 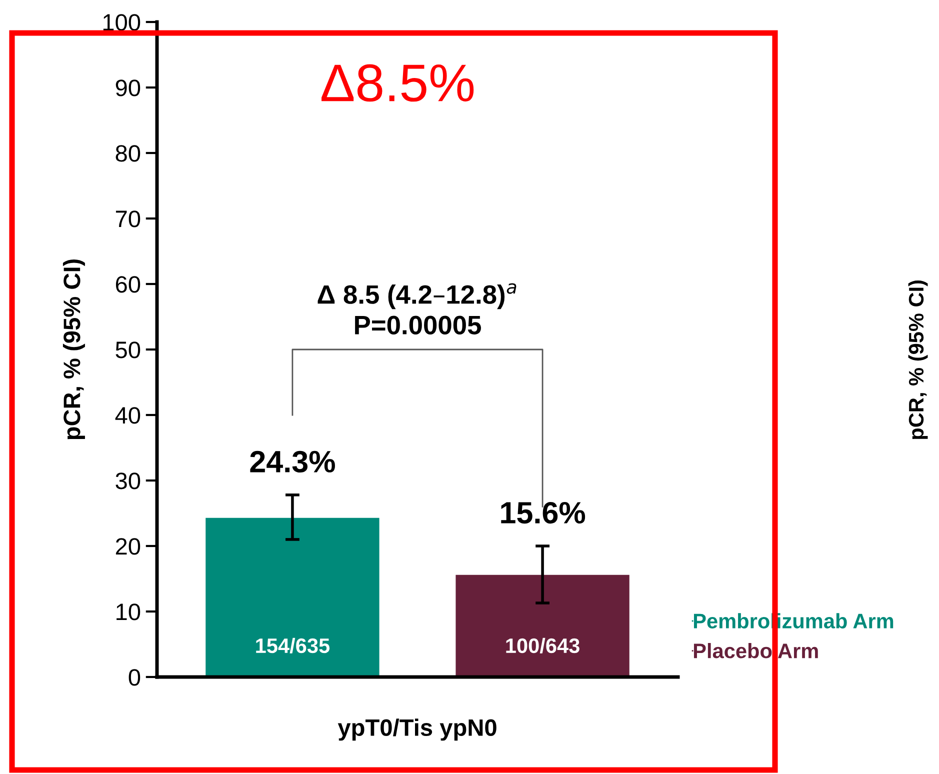 I want to click on y-tick-label: 40, so click(x=127, y=415).